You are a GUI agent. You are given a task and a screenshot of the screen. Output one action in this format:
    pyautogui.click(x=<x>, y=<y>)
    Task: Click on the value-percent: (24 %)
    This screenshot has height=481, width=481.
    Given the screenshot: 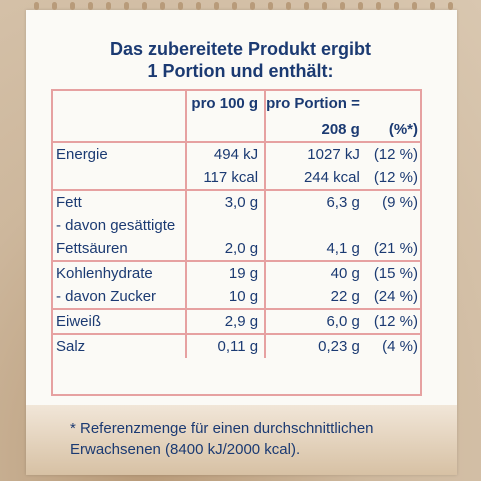 What is the action you would take?
    pyautogui.click(x=392, y=297)
    